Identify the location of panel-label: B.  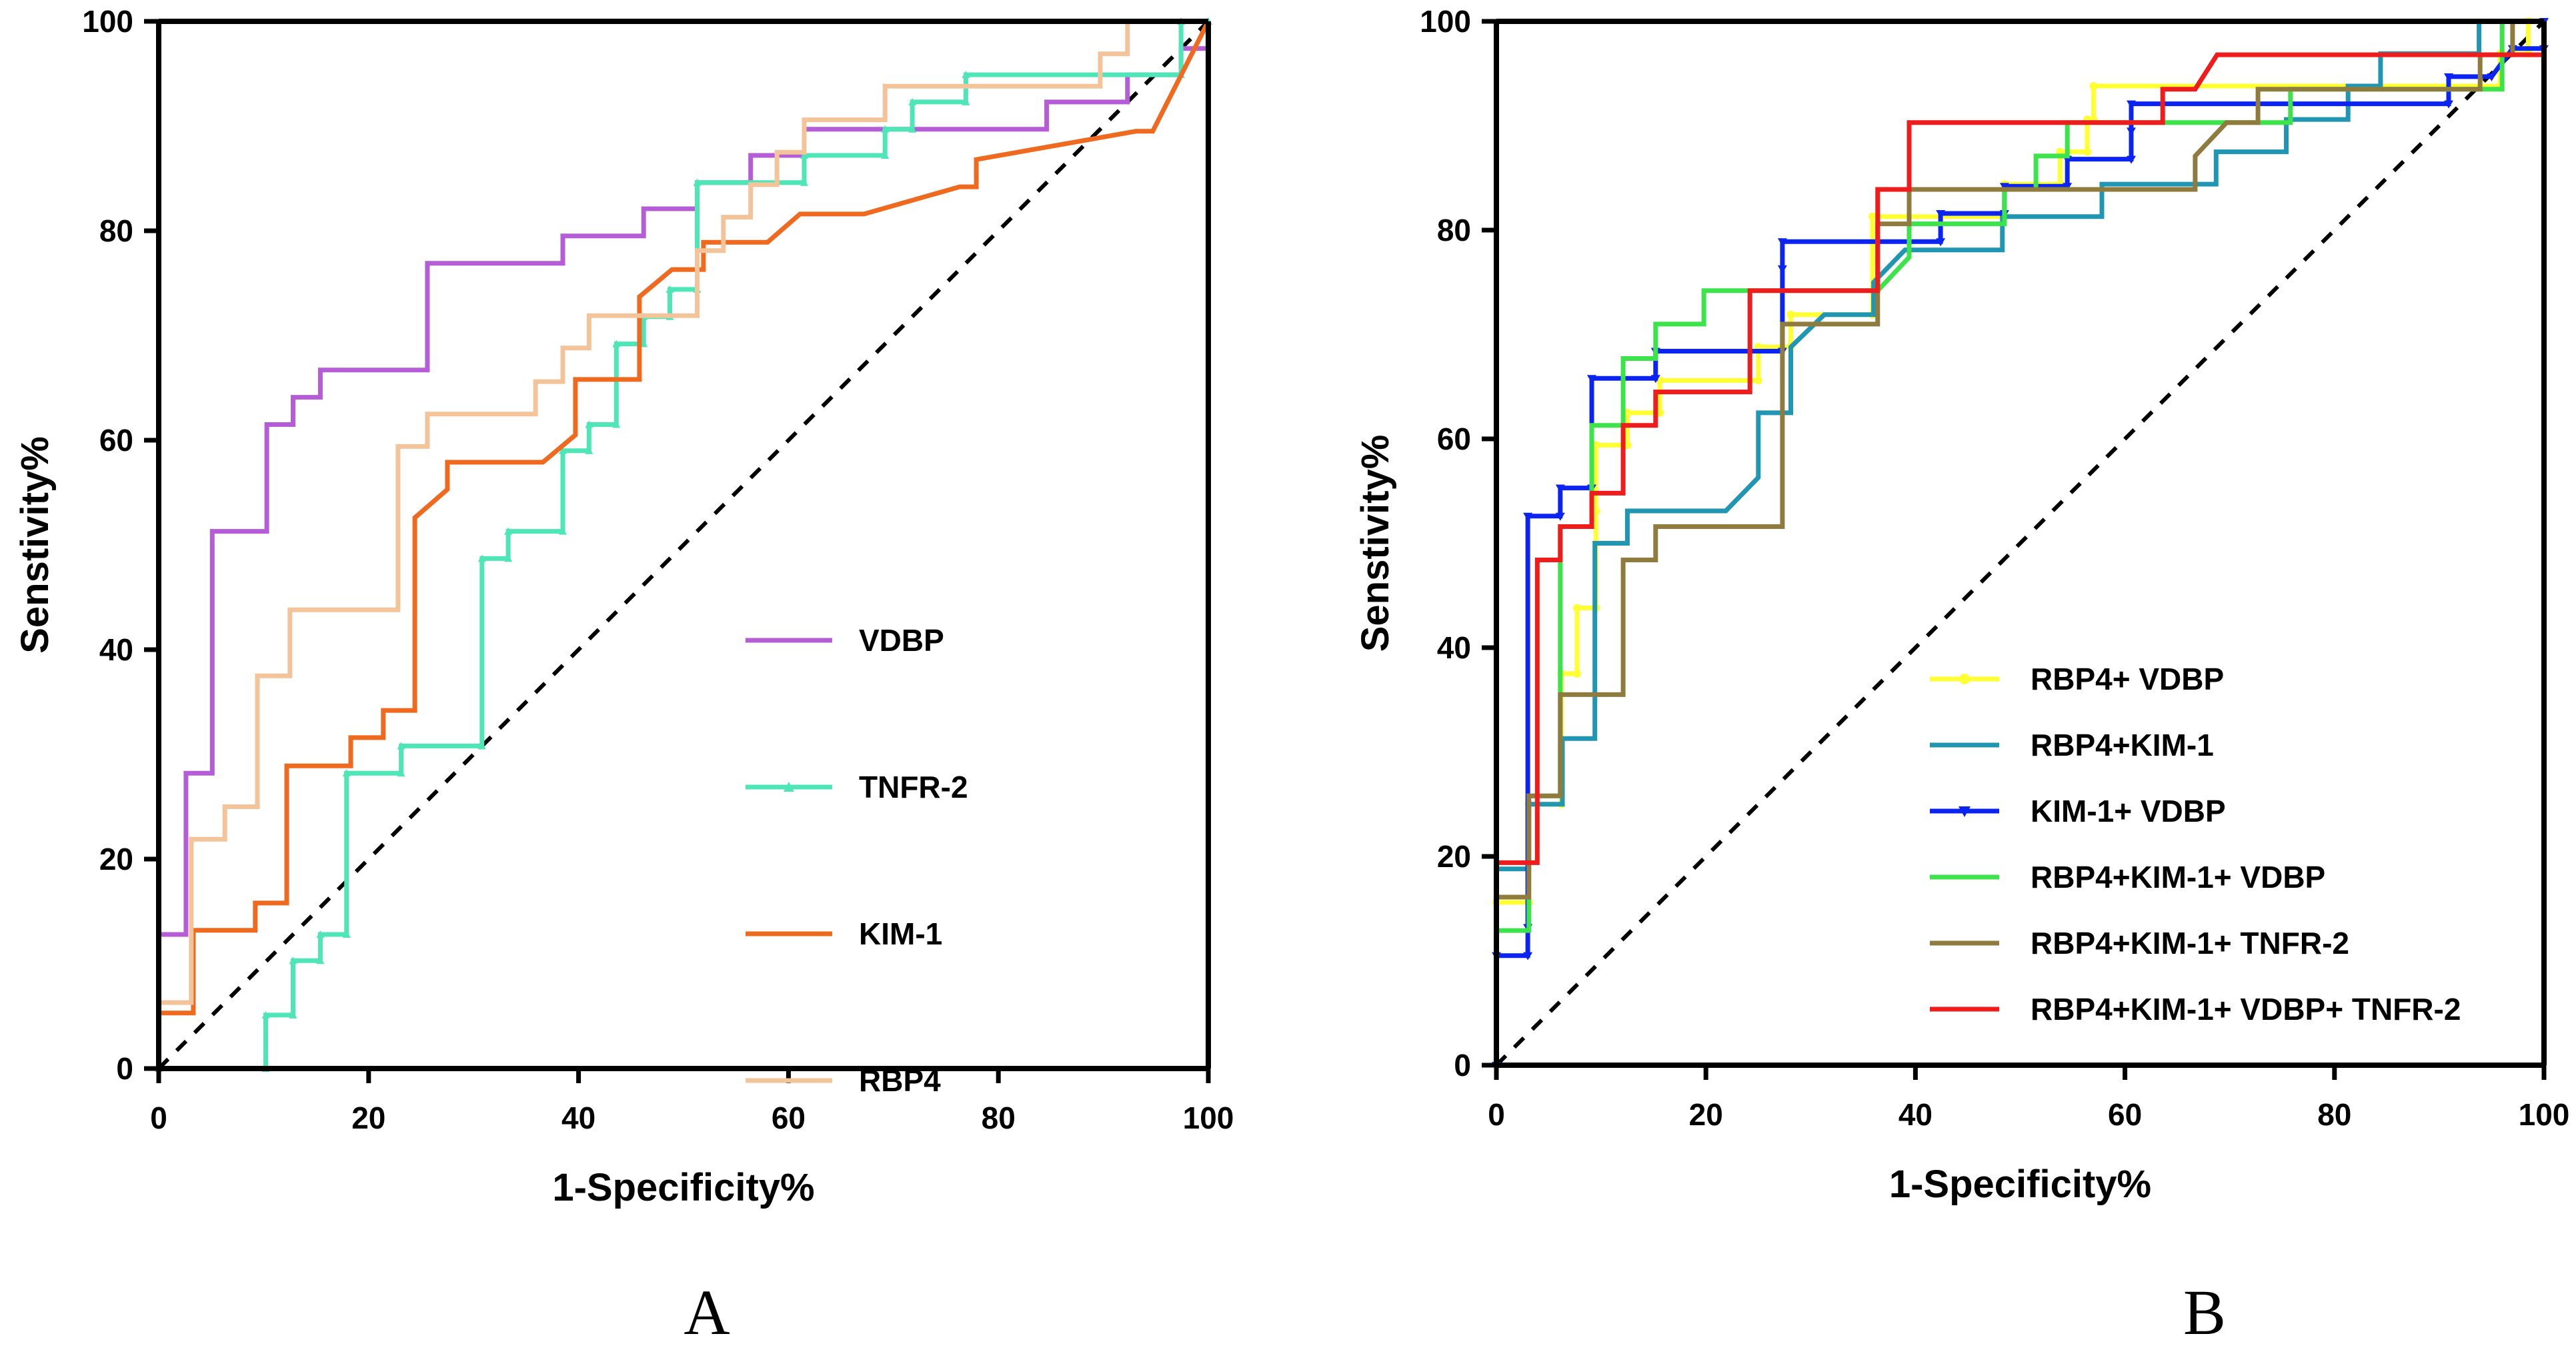
(2204, 1312).